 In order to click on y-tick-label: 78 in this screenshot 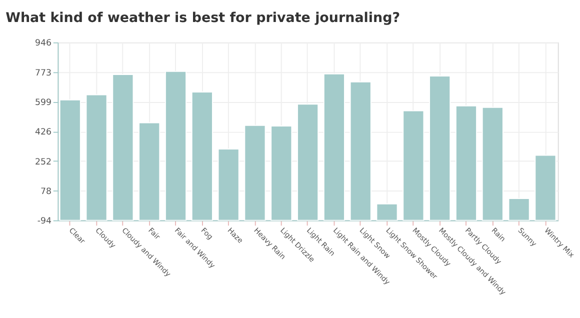, I will do `click(46, 192)`.